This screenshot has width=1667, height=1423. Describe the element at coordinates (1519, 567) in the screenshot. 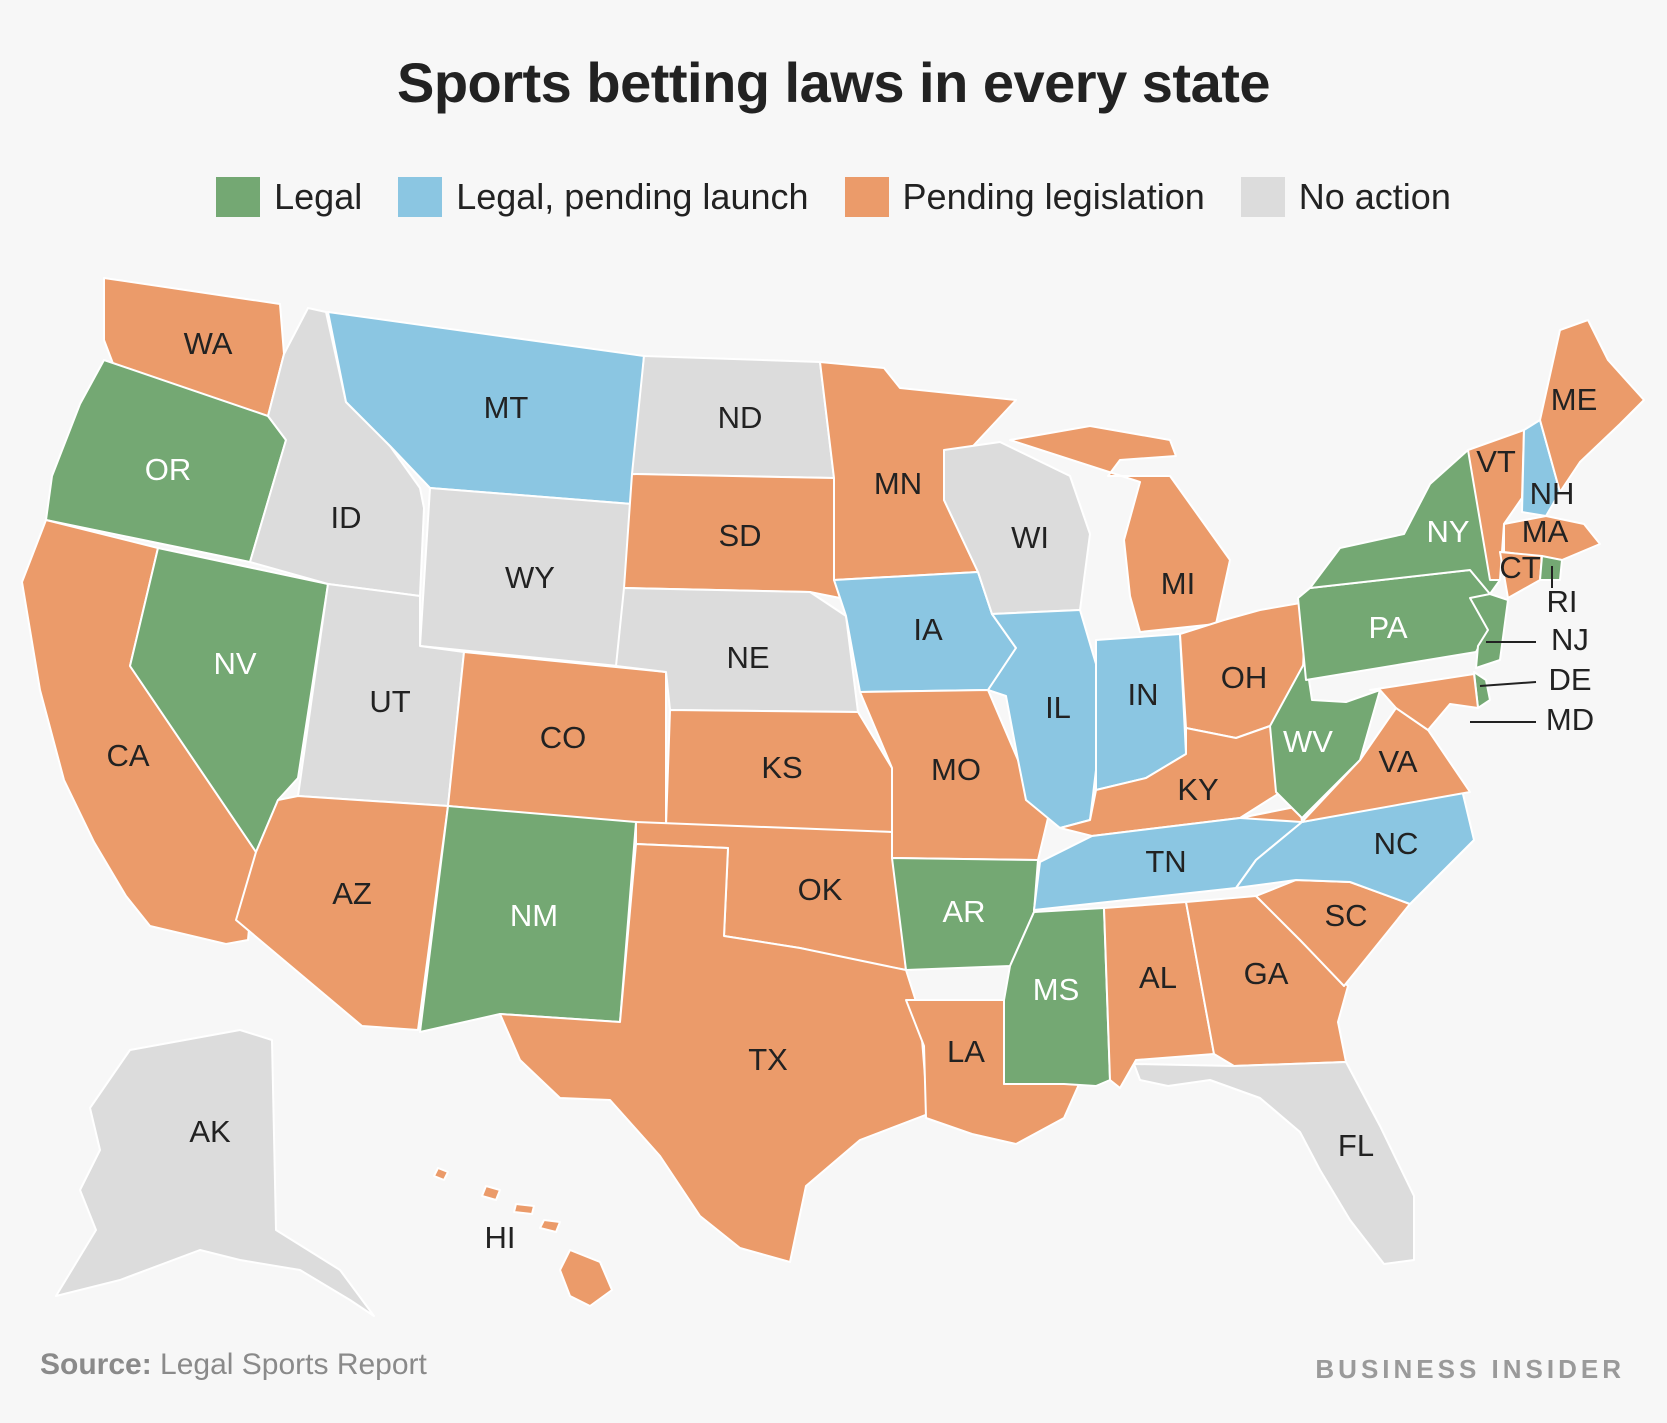

I see `state-label-ct: CT` at that location.